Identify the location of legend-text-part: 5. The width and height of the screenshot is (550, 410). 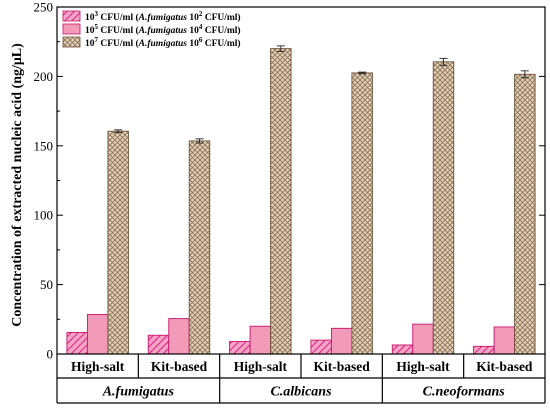
(97, 27).